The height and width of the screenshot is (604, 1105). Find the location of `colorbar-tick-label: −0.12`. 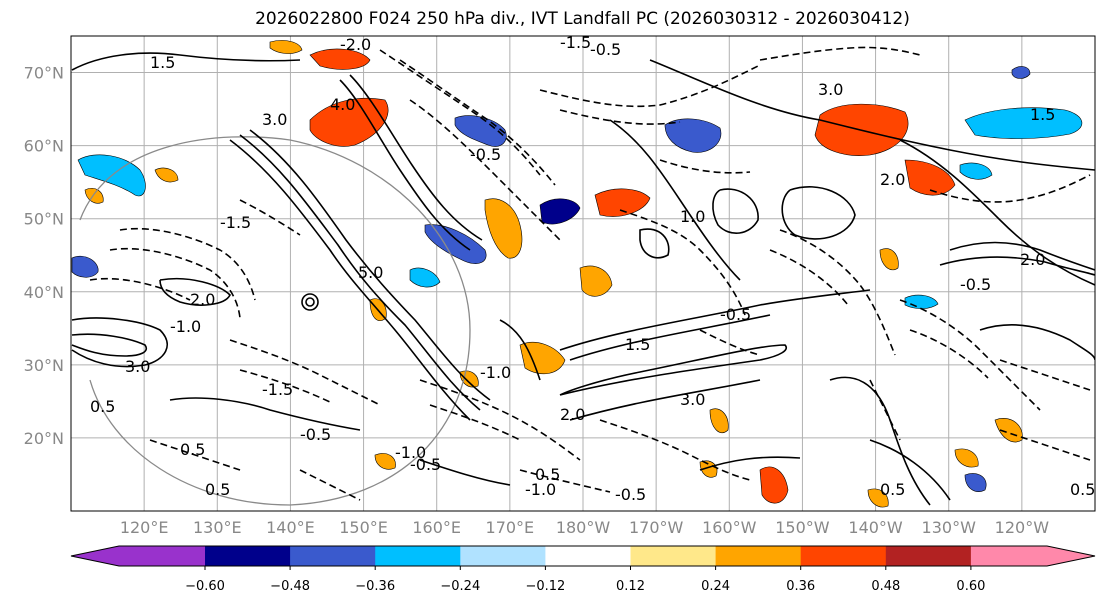

colorbar-tick-label: −0.12 is located at coordinates (545, 586).